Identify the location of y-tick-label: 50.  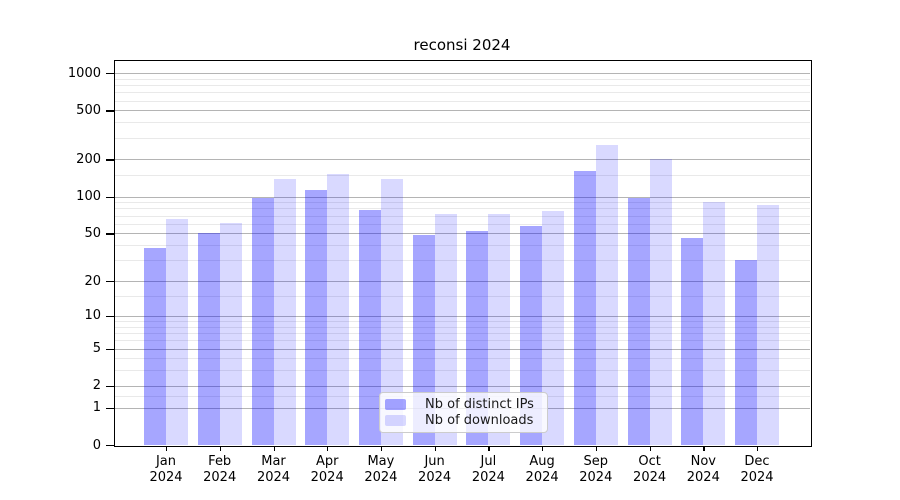
(92, 233).